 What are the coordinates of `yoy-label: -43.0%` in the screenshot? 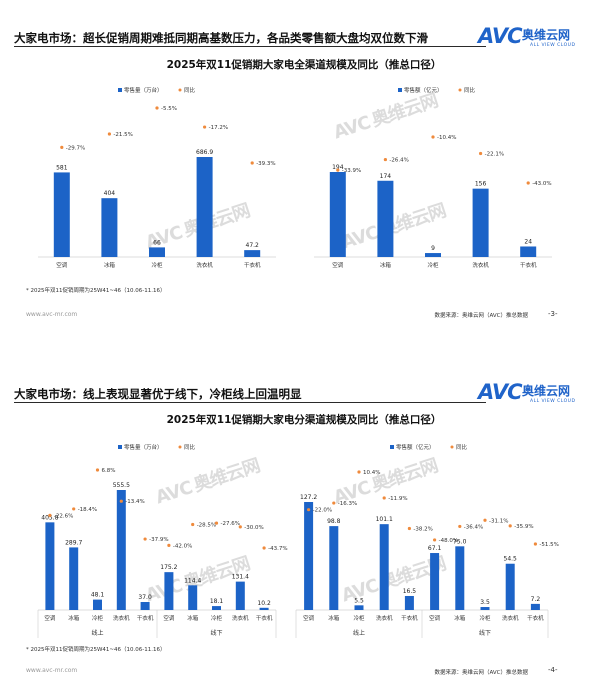 It's located at (541, 184).